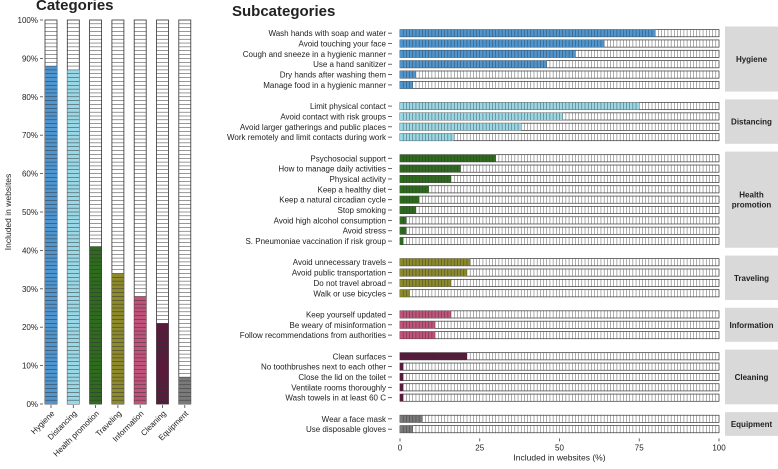 Image resolution: width=778 pixels, height=469 pixels. I want to click on subcategory-bar-avoid-touching-your-face: Avoid touching your face, so click(509, 44).